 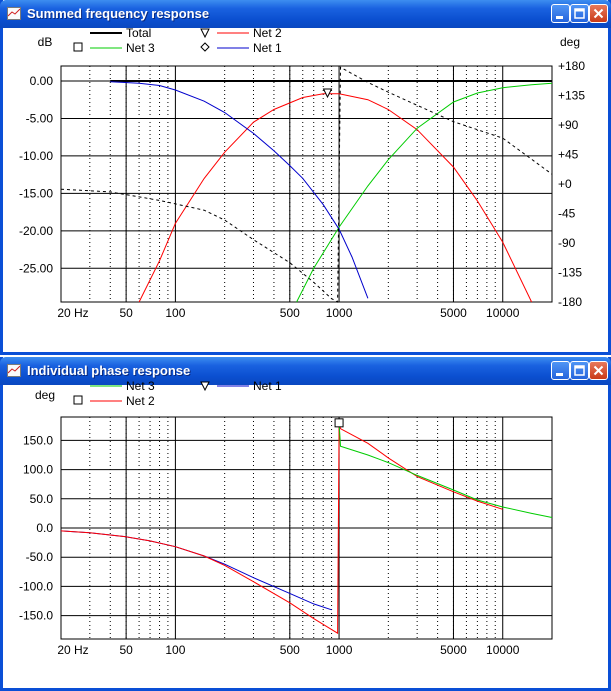 What do you see at coordinates (36, 616) in the screenshot?
I see `y-tick-label: -150.0` at bounding box center [36, 616].